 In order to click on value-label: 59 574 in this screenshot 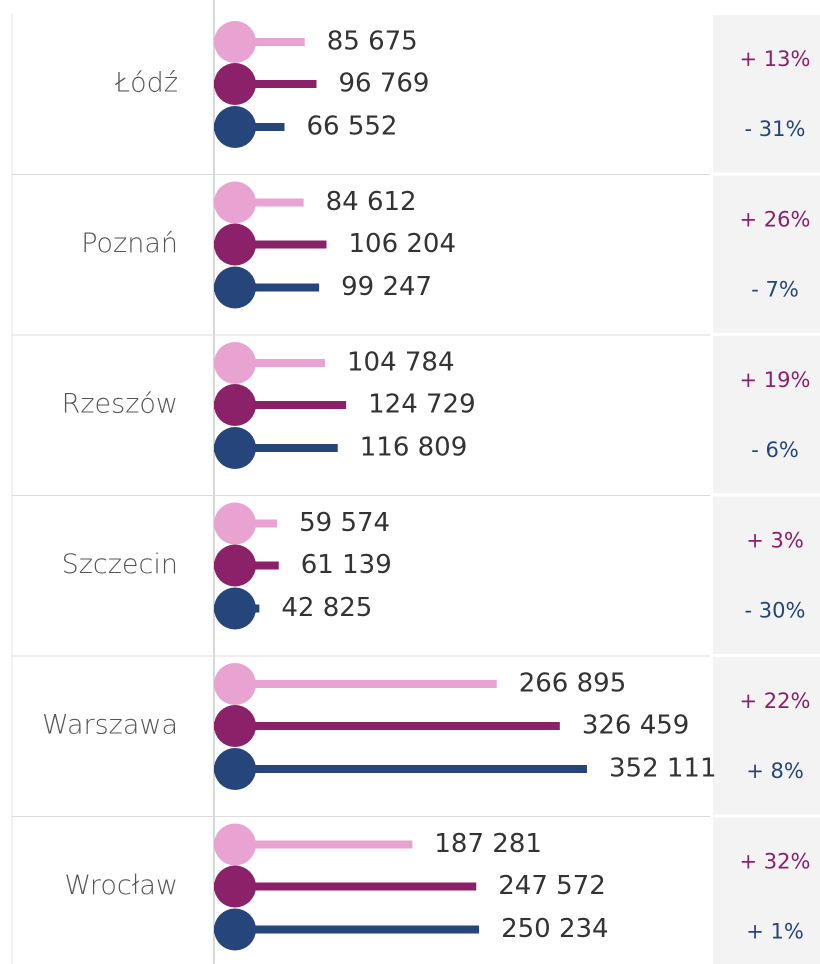, I will do `click(344, 523)`.